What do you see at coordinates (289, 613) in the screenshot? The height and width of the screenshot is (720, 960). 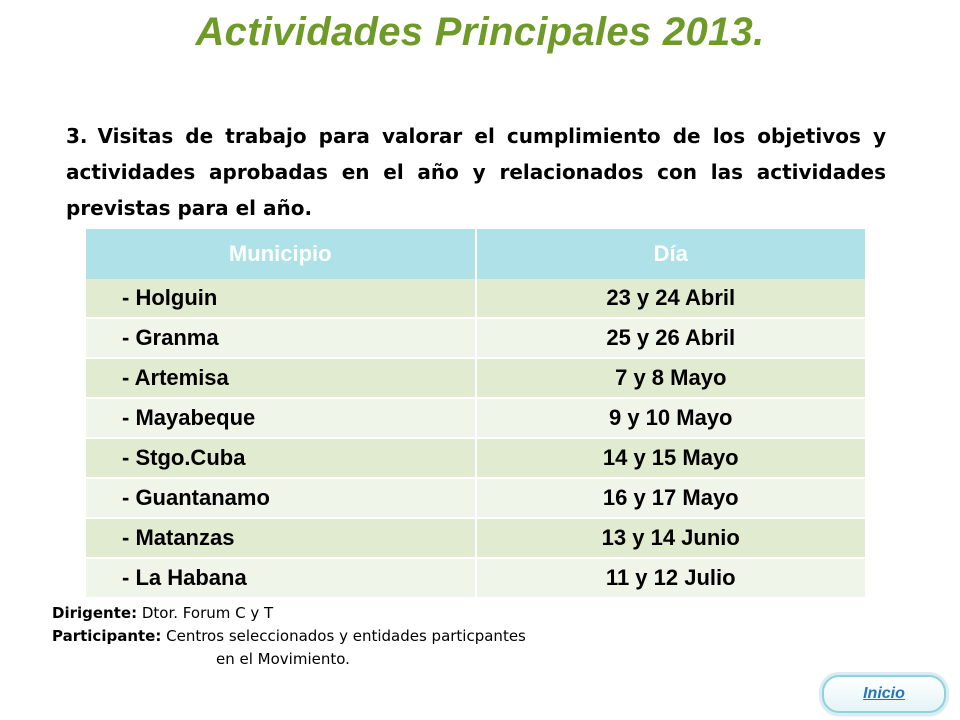 I see `dirigente-line: Dirigente: Dtor. Forum C y T` at bounding box center [289, 613].